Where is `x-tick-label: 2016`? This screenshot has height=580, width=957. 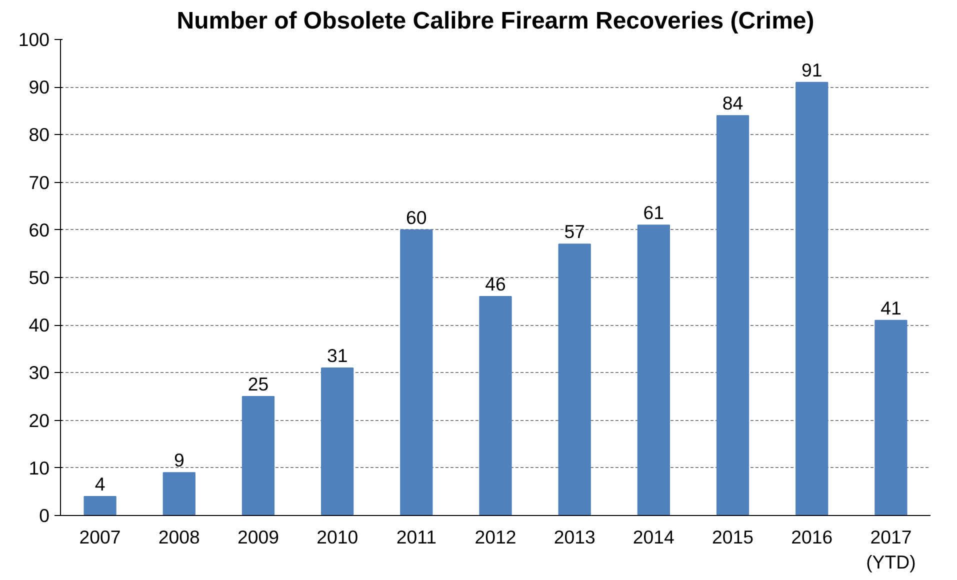 x-tick-label: 2016 is located at coordinates (812, 537).